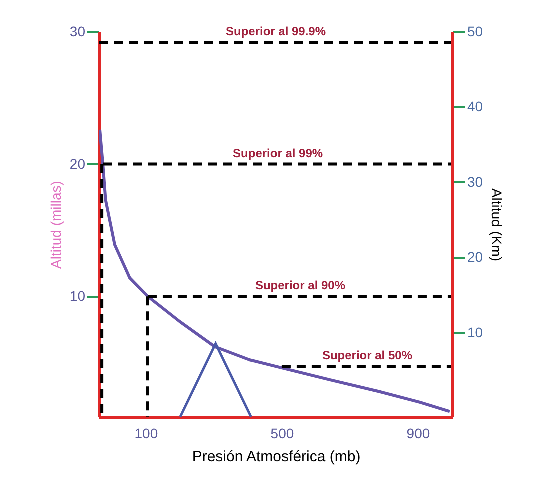 The image size is (533, 480). I want to click on y-axis-title: Altitud (millas), so click(56, 225).